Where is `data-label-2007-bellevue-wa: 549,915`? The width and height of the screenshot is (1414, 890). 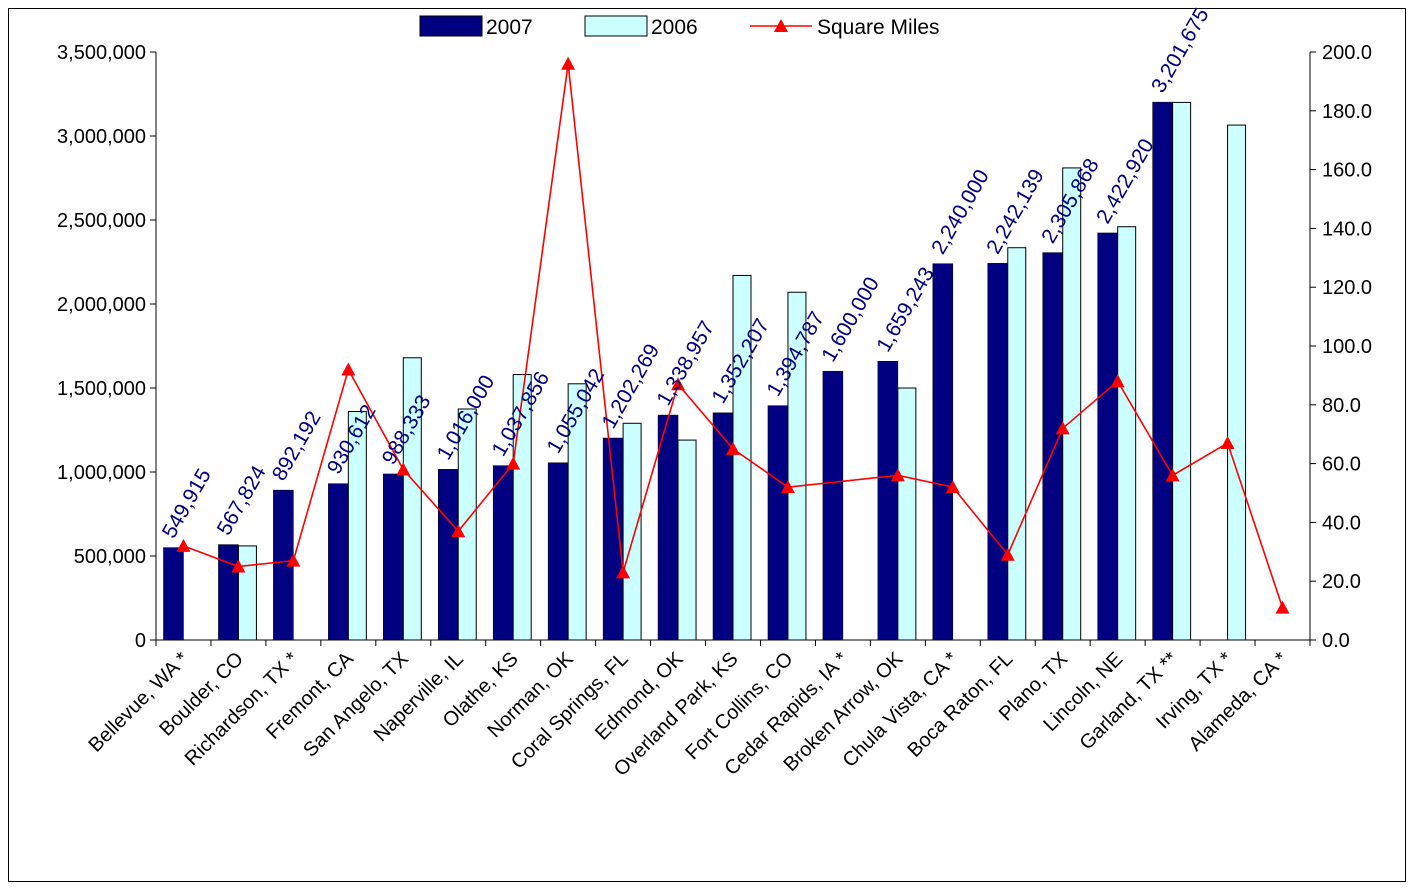 data-label-2007-bellevue-wa: 549,915 is located at coordinates (187, 503).